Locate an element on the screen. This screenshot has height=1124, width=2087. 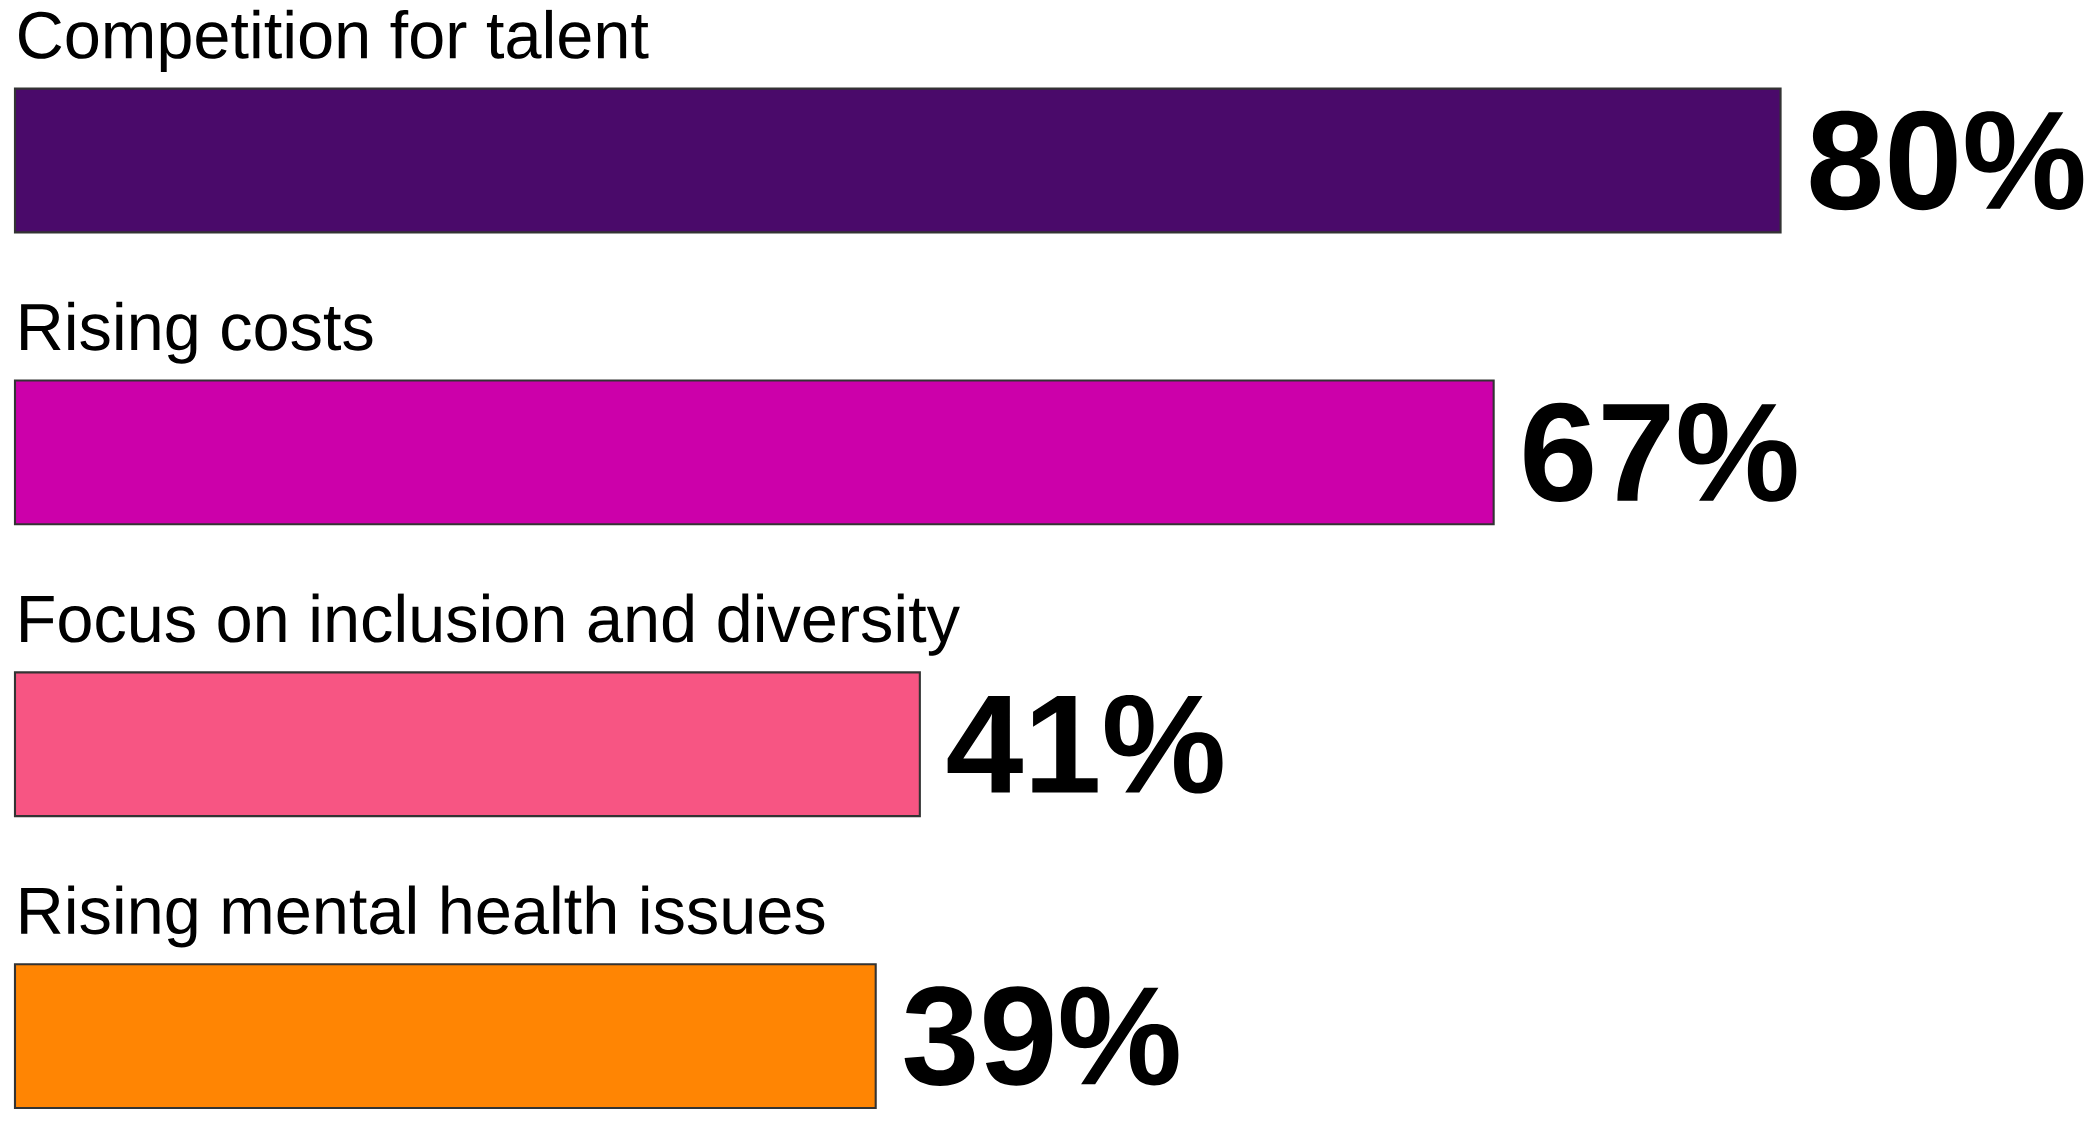
data-label: 41% is located at coordinates (1085, 744).